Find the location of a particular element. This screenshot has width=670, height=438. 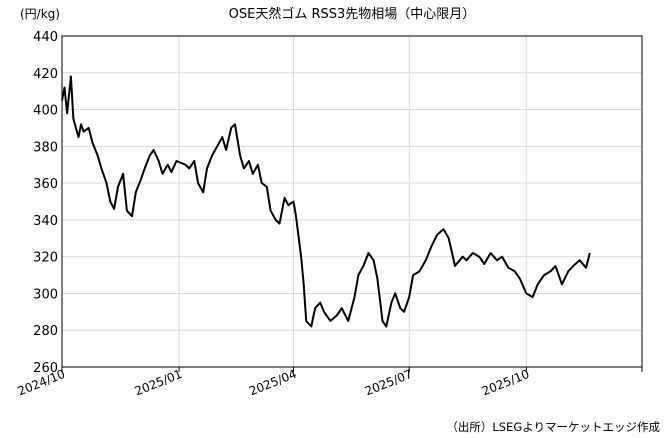

y-tick-label: 420 is located at coordinates (45, 74).